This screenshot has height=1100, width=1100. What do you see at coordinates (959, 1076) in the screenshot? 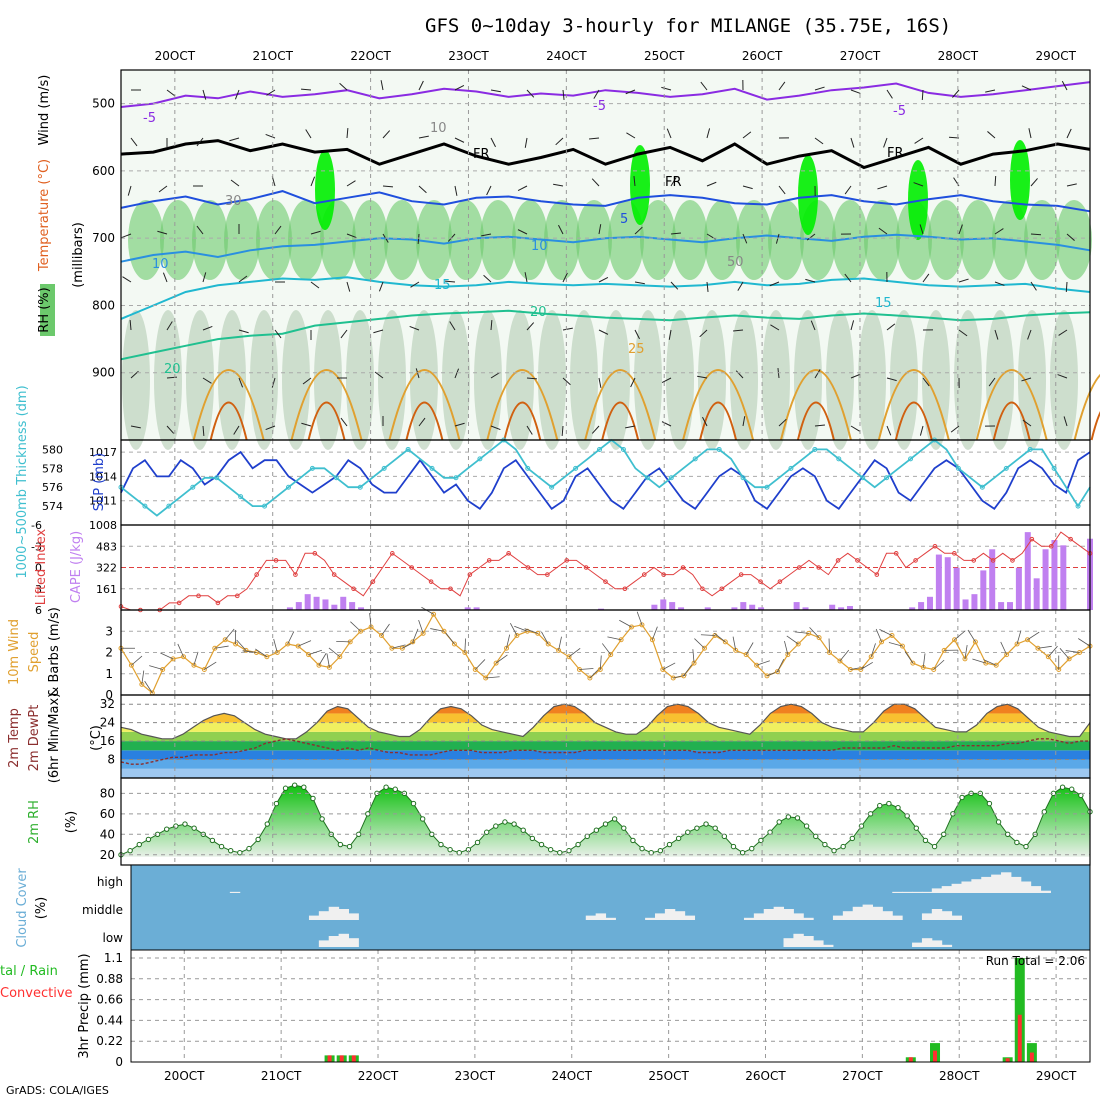
I see `x-tick-label-bottom: 28OCT` at bounding box center [959, 1076].